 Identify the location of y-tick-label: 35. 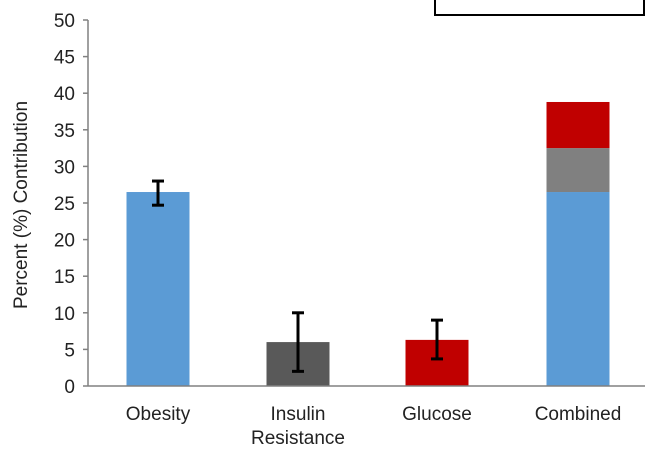
(64, 131).